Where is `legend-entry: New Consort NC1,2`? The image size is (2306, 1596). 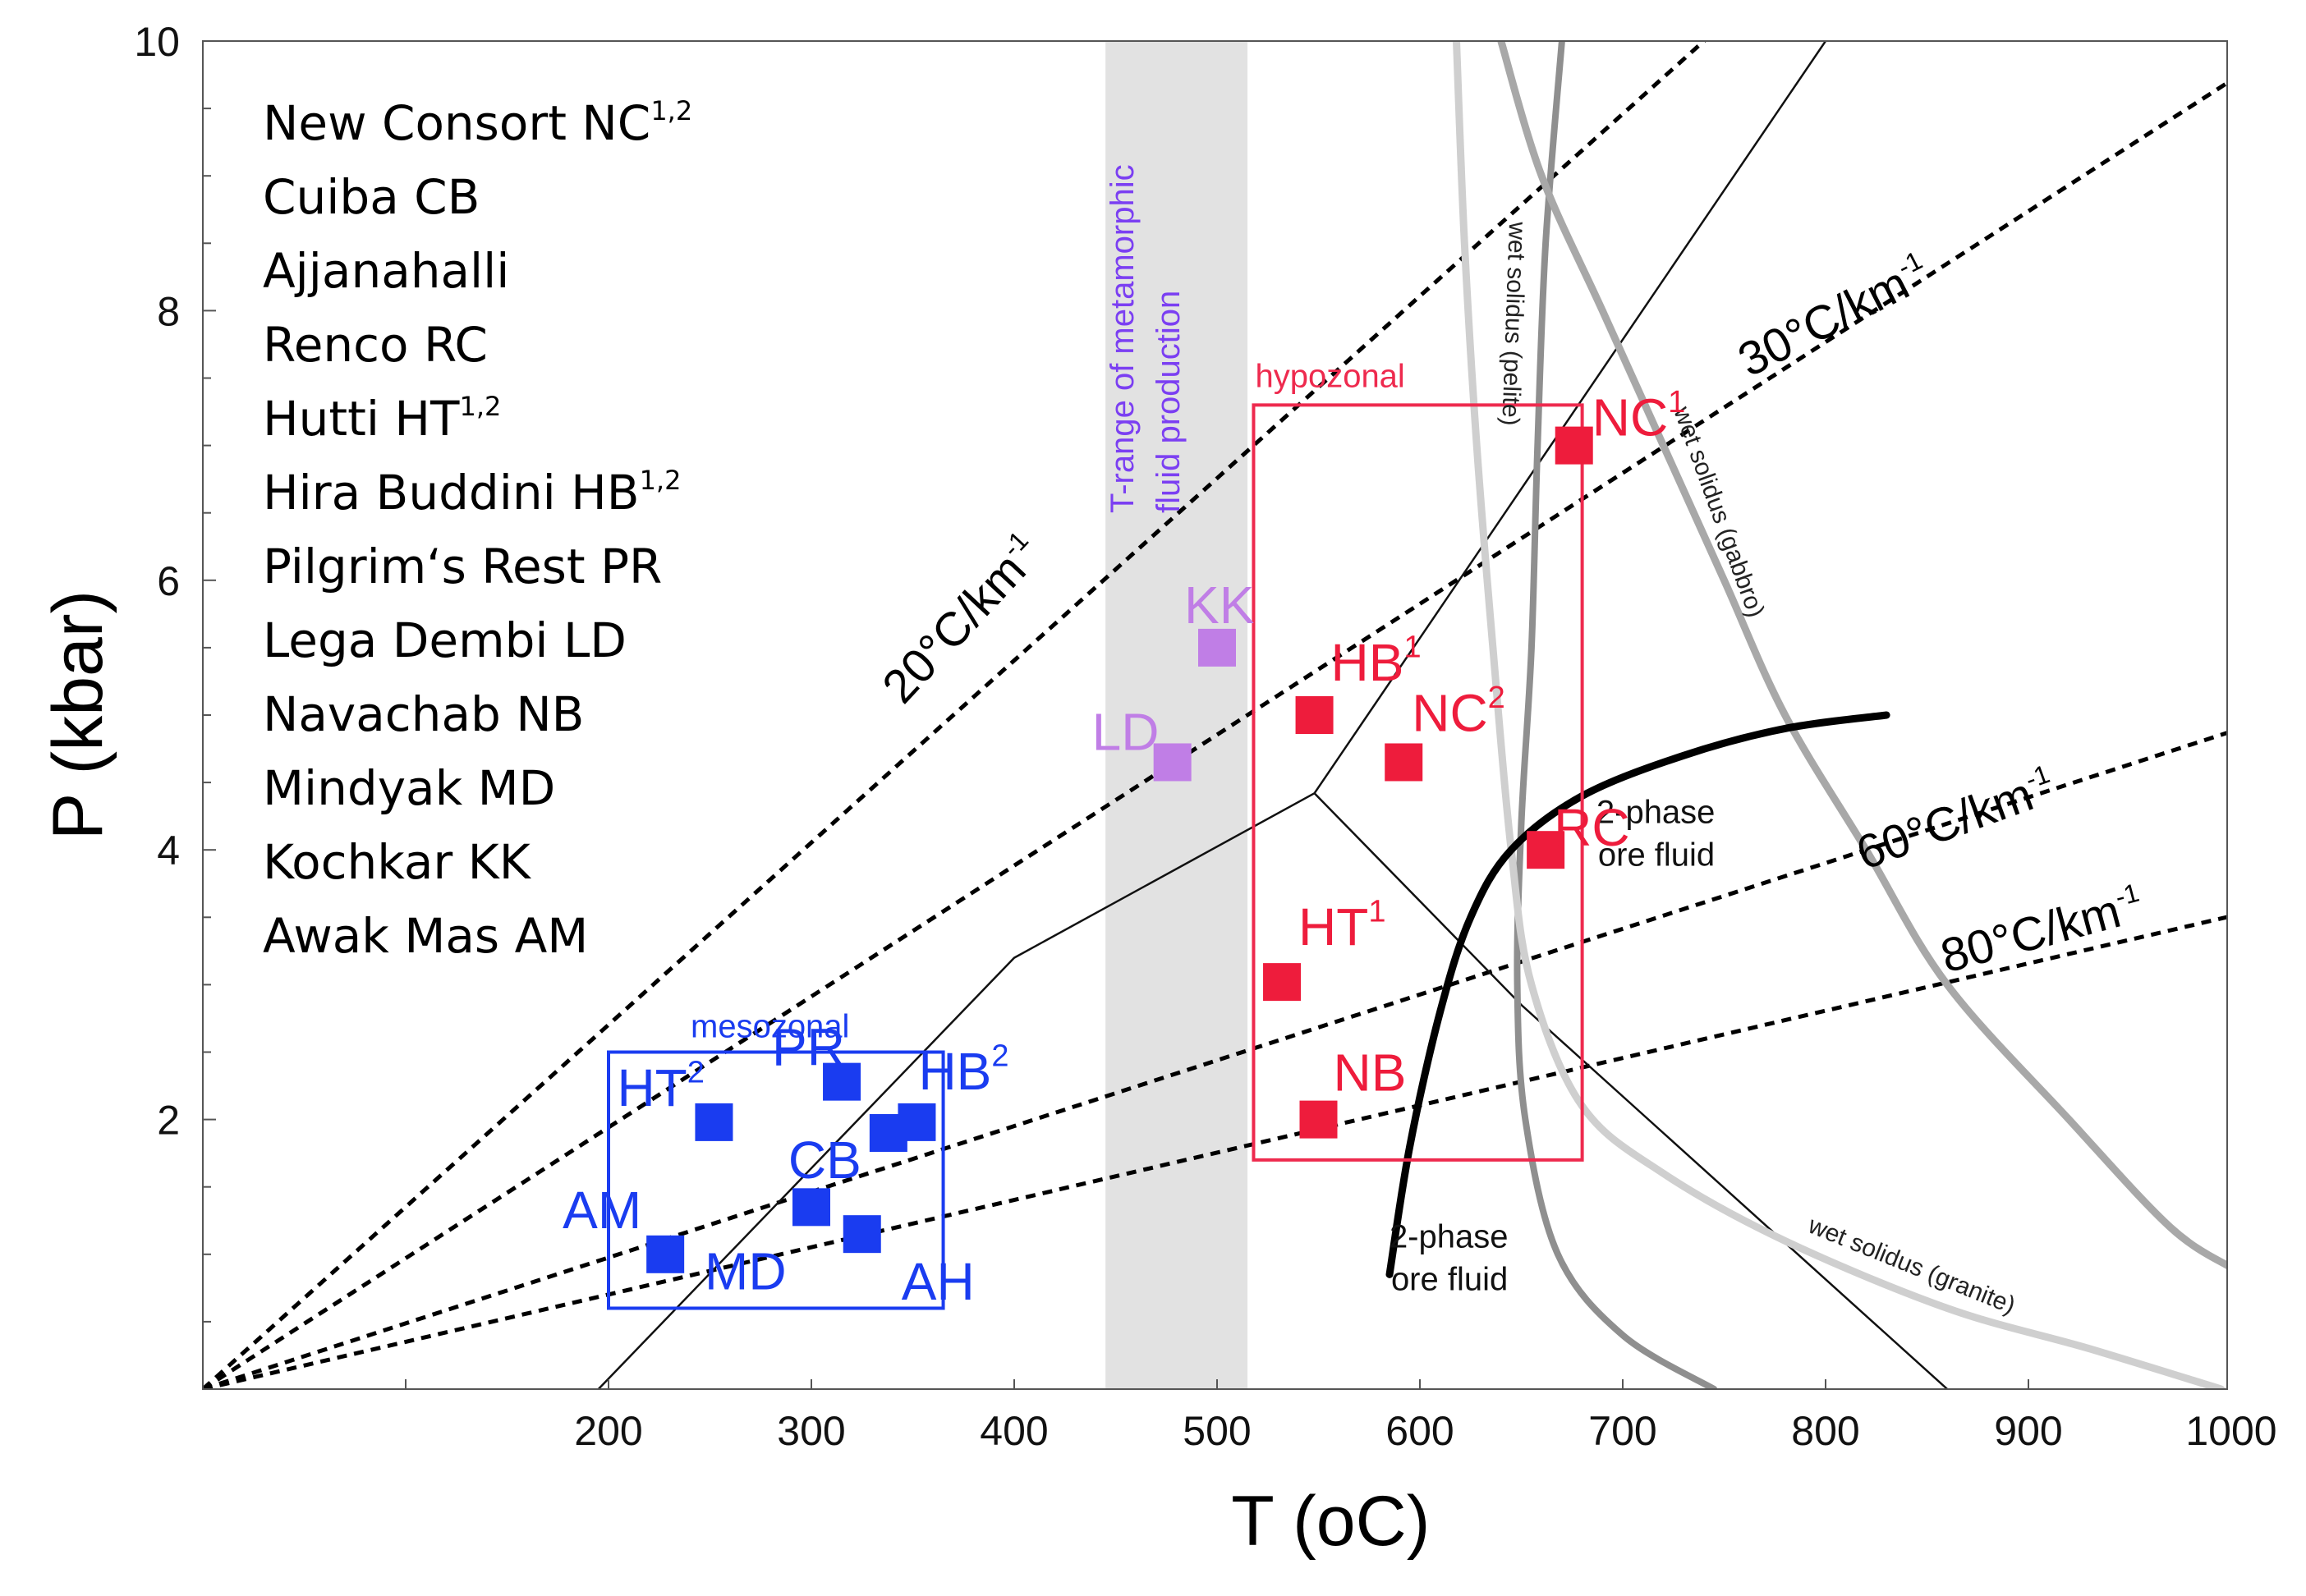
legend-entry: New Consort NC1,2 is located at coordinates (477, 123).